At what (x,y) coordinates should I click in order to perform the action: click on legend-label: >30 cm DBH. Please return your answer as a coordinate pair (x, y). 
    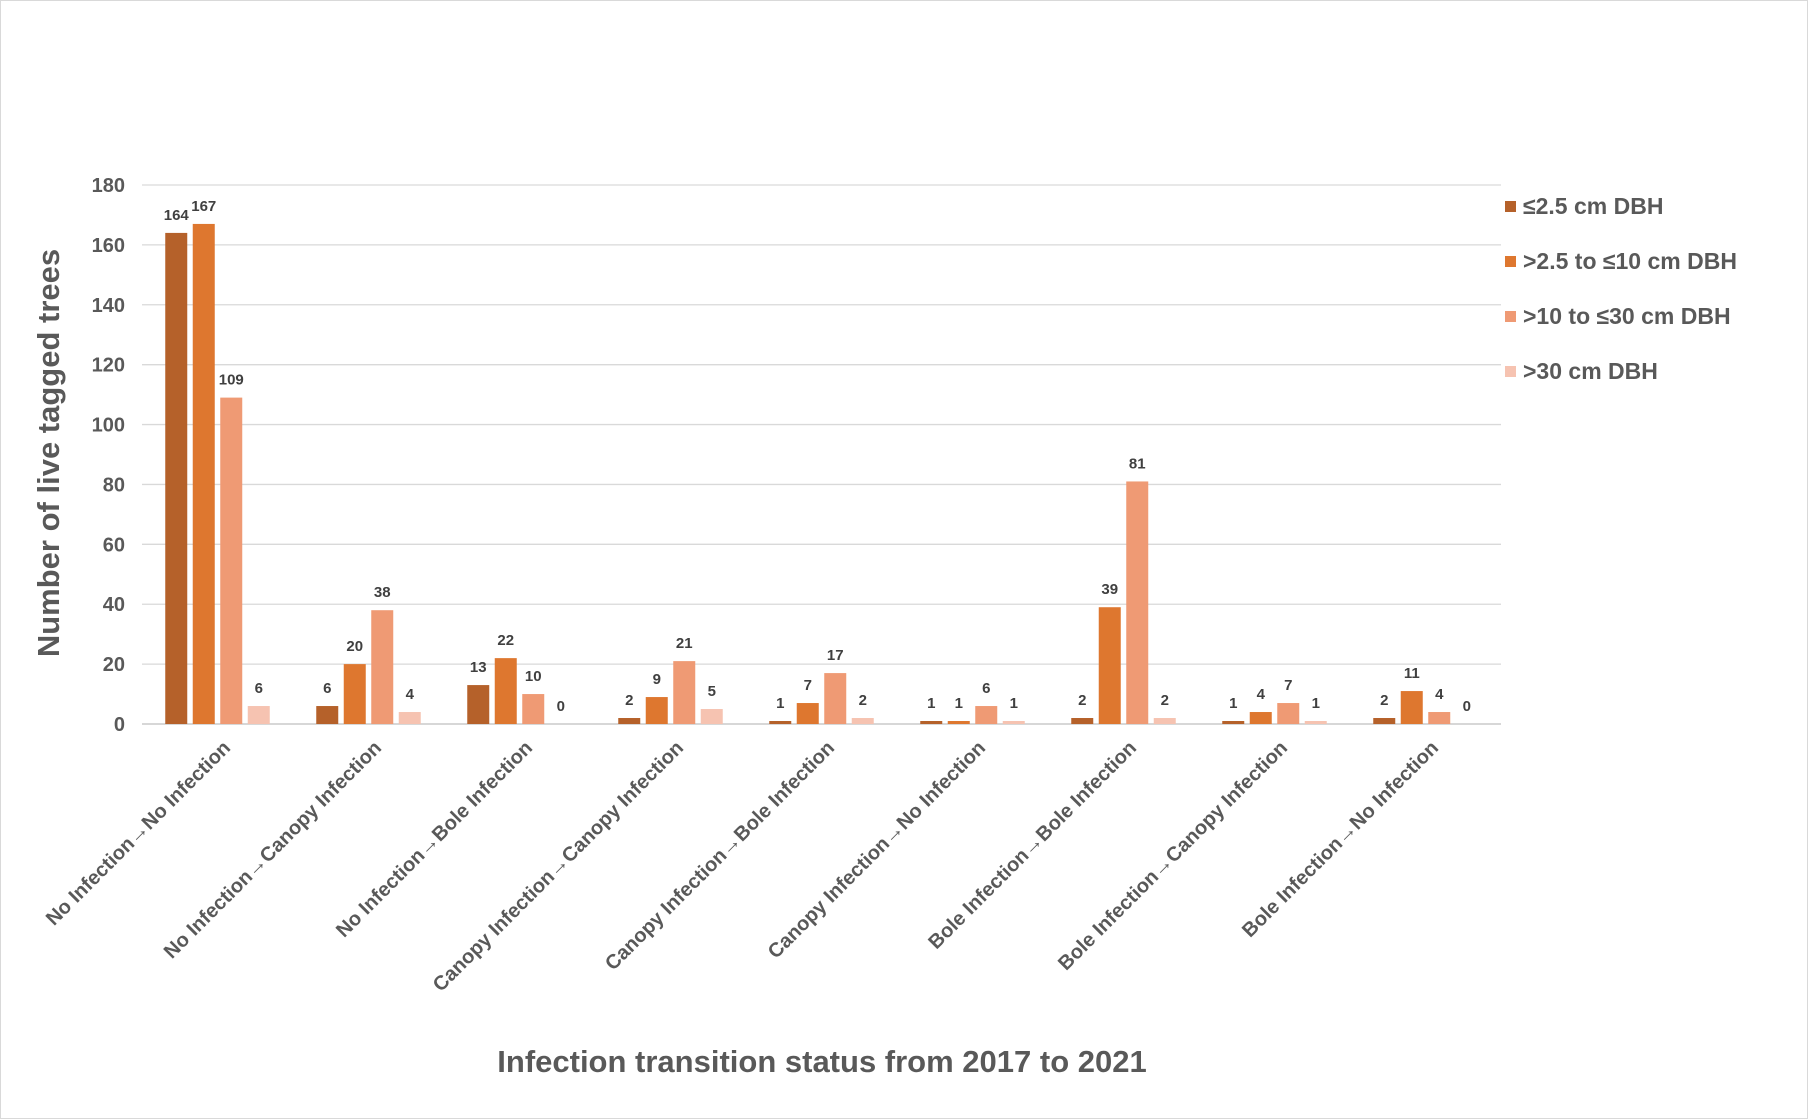
    Looking at the image, I should click on (1590, 371).